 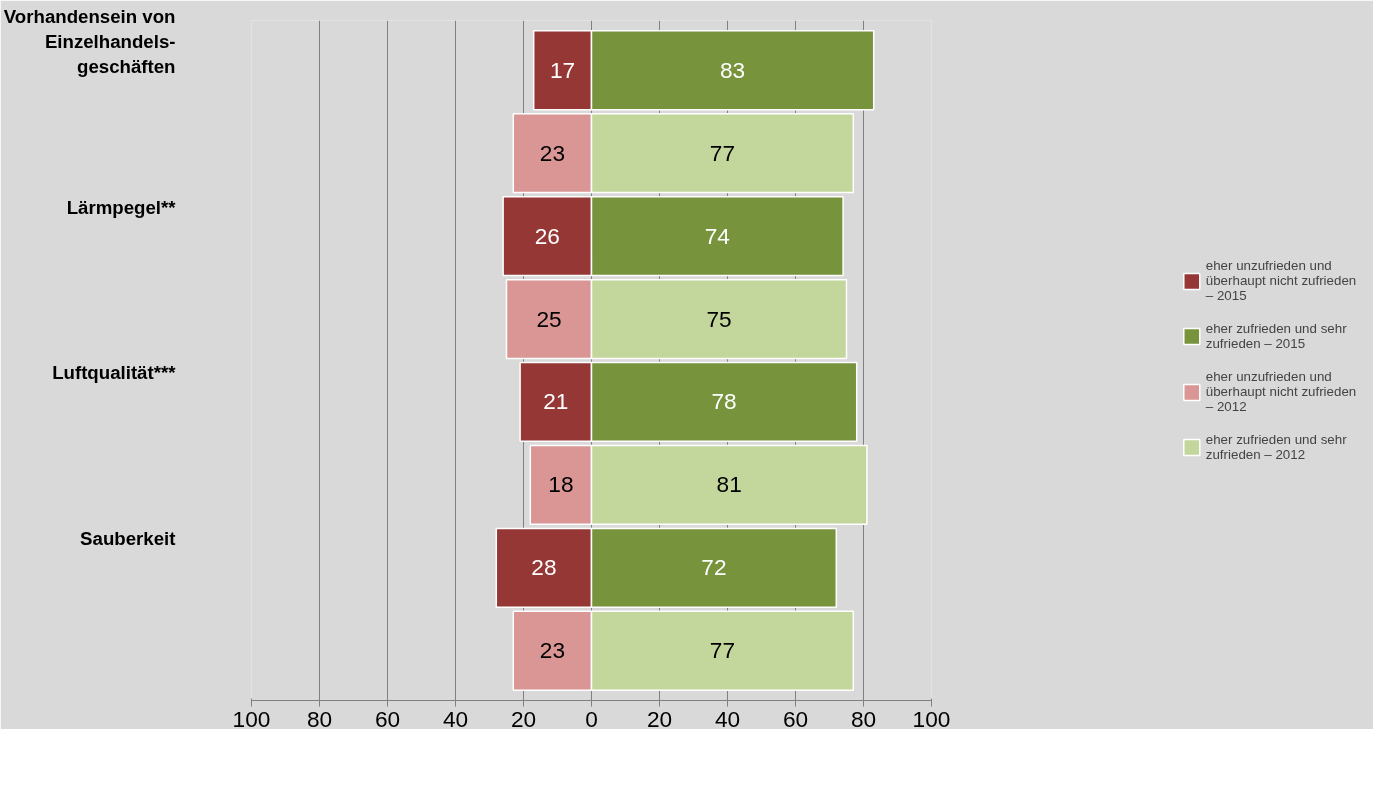 I want to click on data-label: 28, so click(x=544, y=567).